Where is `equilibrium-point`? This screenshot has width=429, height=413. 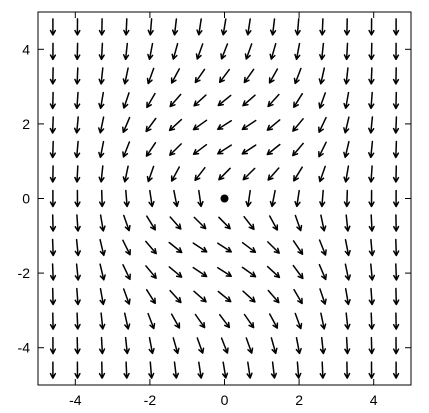
equilibrium-point is located at coordinates (224, 198).